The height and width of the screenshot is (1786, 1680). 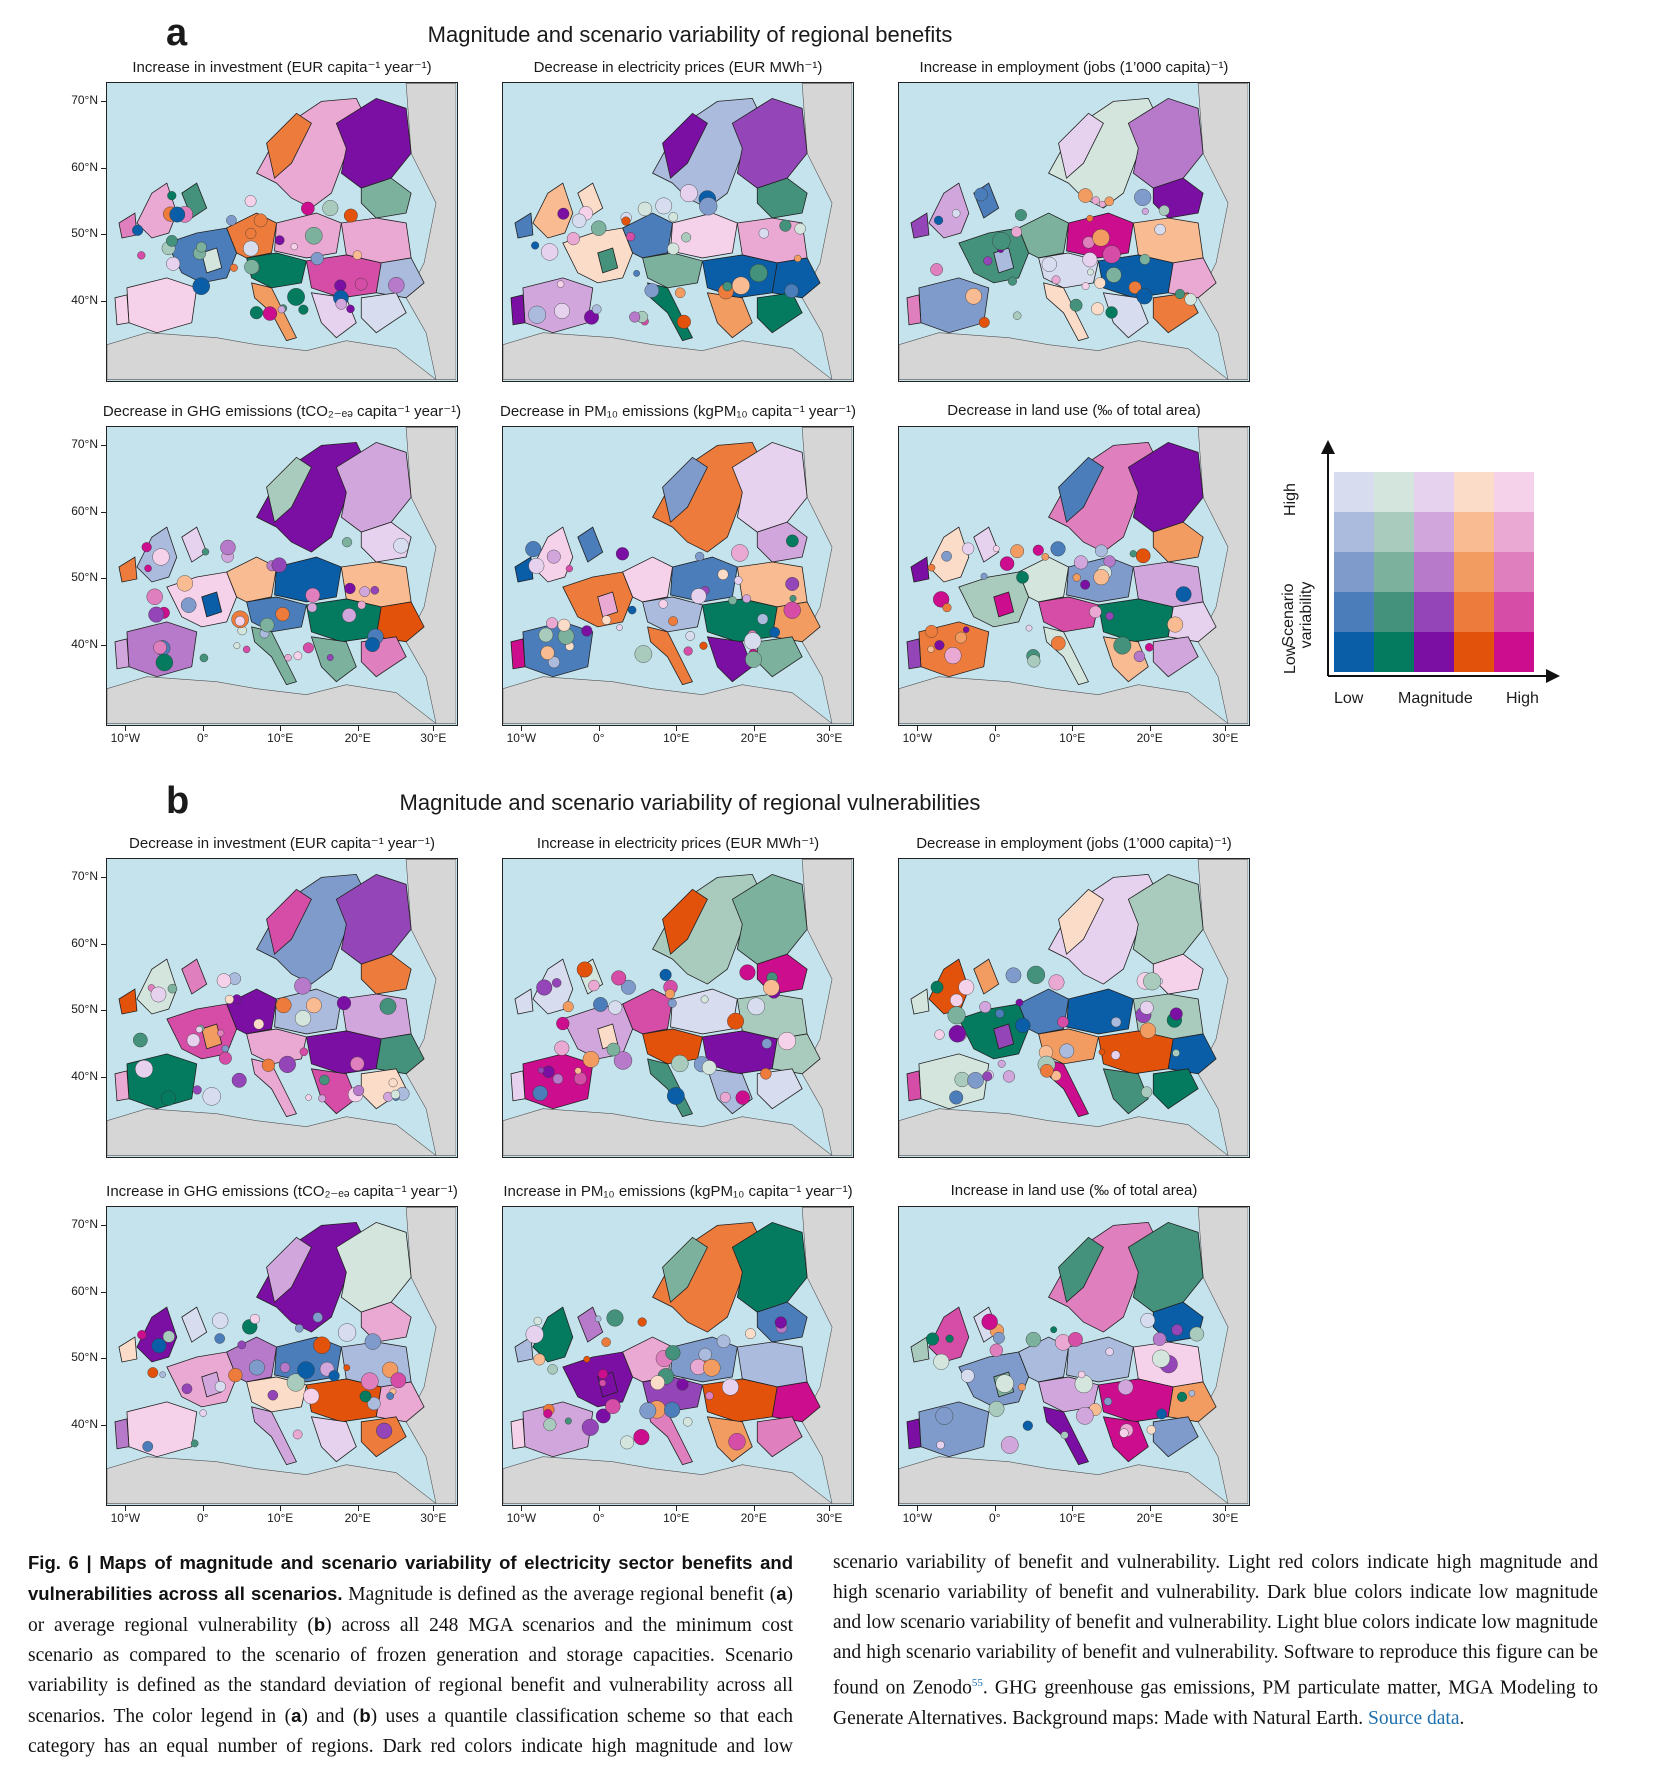 I want to click on lon-tick-label: 10°W, so click(x=521, y=1518).